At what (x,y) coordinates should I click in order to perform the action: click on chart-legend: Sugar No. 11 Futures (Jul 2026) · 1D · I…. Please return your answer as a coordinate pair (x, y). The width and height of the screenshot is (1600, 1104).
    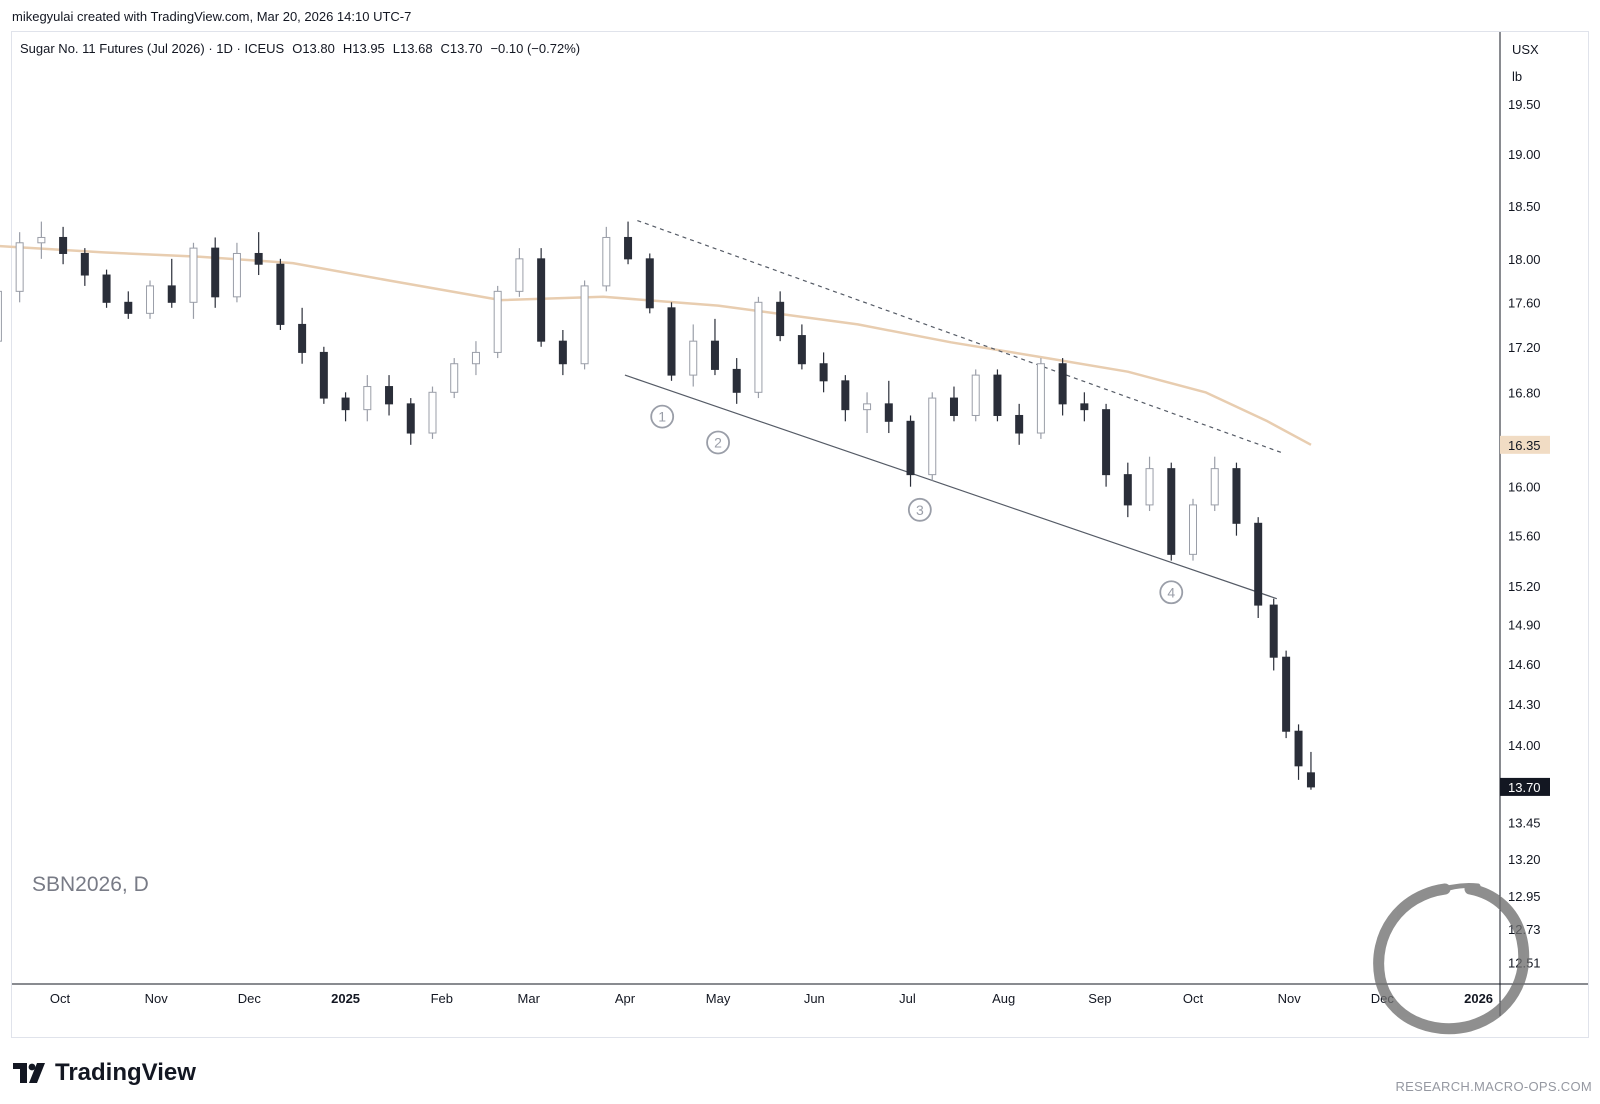
    Looking at the image, I should click on (300, 48).